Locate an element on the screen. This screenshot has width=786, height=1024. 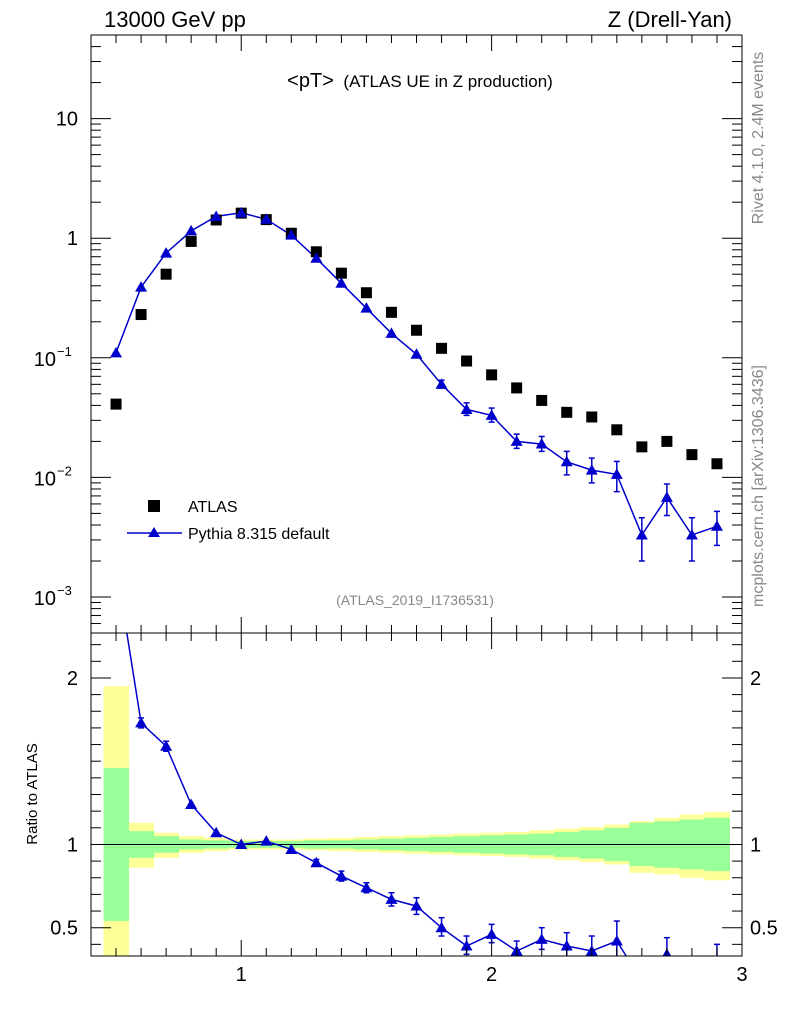
rivet-version-label: Rivet 4.1.0, 2.4M events is located at coordinates (758, 138).